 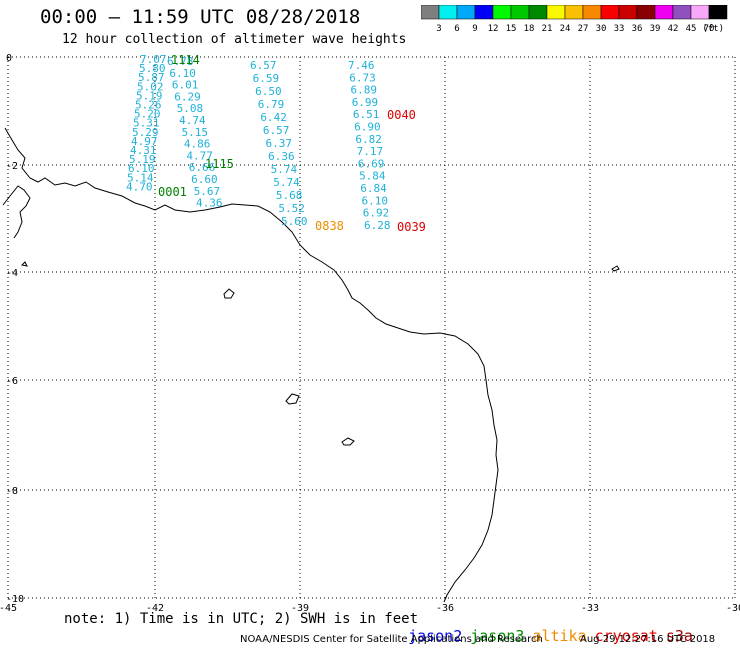 I want to click on color-scale-label: 24, so click(x=565, y=29).